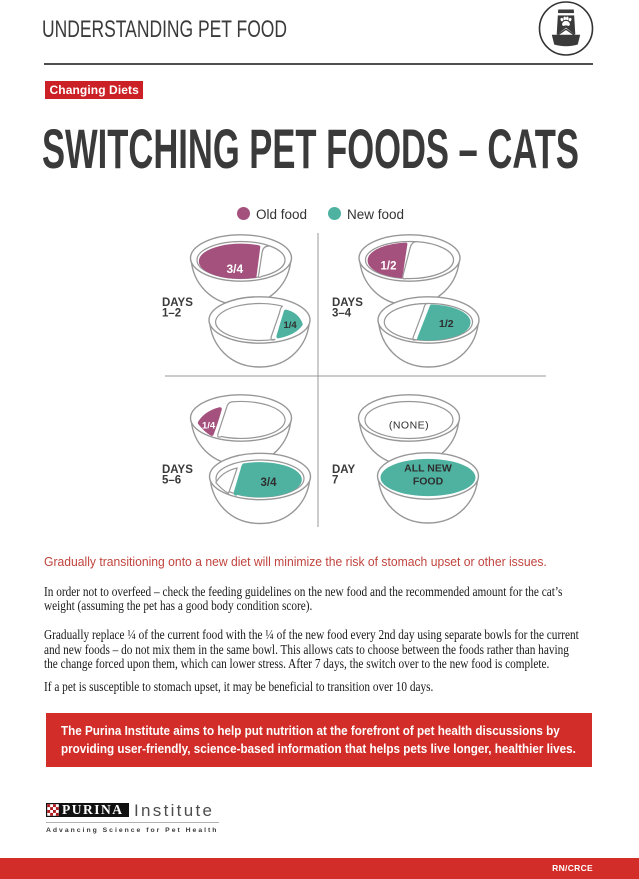 The width and height of the screenshot is (639, 879). Describe the element at coordinates (344, 470) in the screenshot. I see `svg-text: DAY` at that location.